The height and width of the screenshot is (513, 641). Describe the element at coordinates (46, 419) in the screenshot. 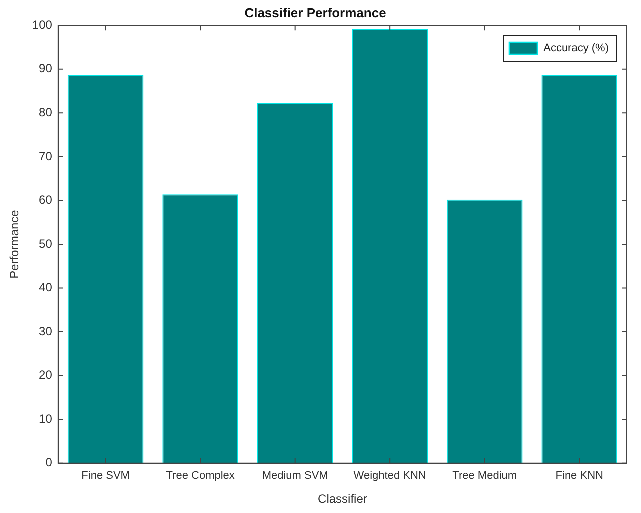

I see `y-tick-label: 10` at that location.